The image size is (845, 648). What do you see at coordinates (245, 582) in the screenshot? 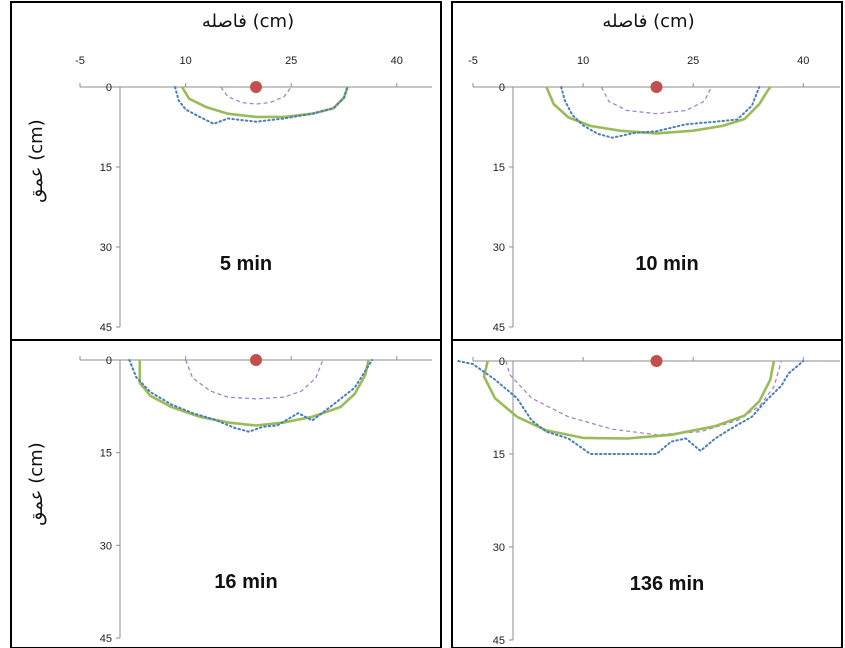
I see `panel-title: 16 min` at bounding box center [245, 582].